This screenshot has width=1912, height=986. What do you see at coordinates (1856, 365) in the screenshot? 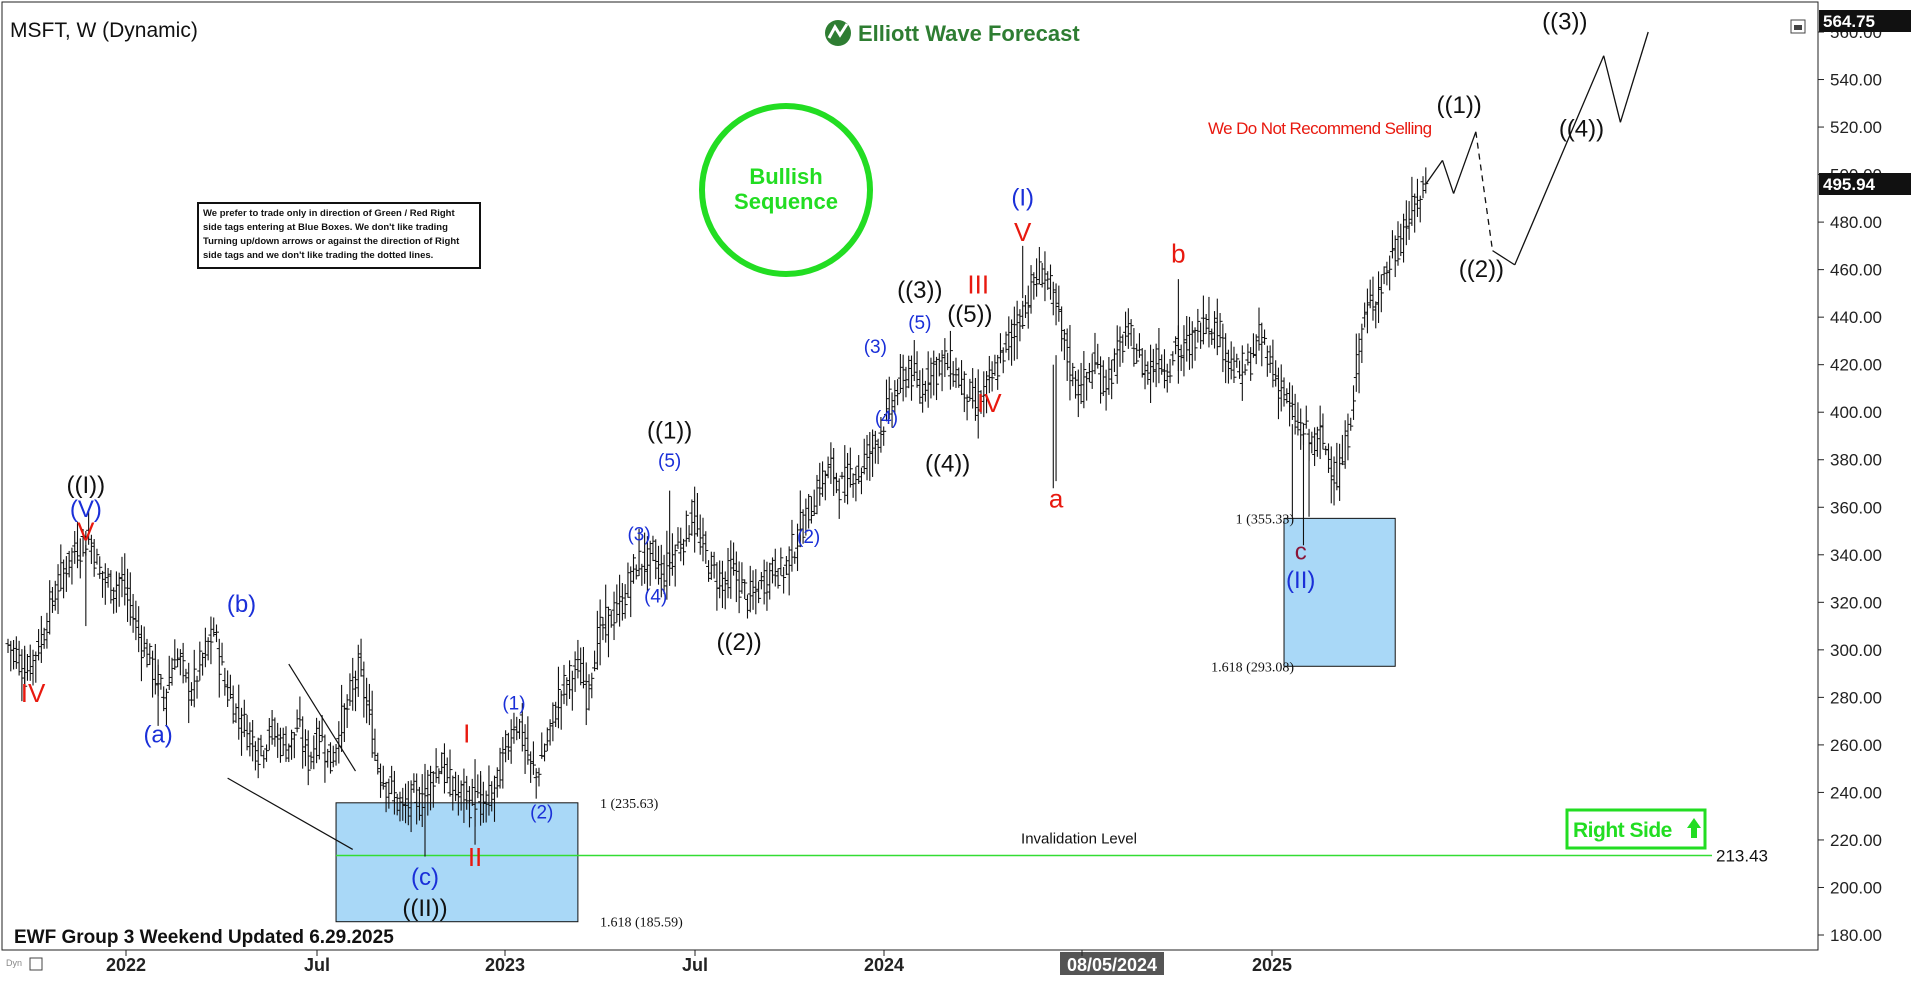
I see `y-tick-label: 420.00` at bounding box center [1856, 365].